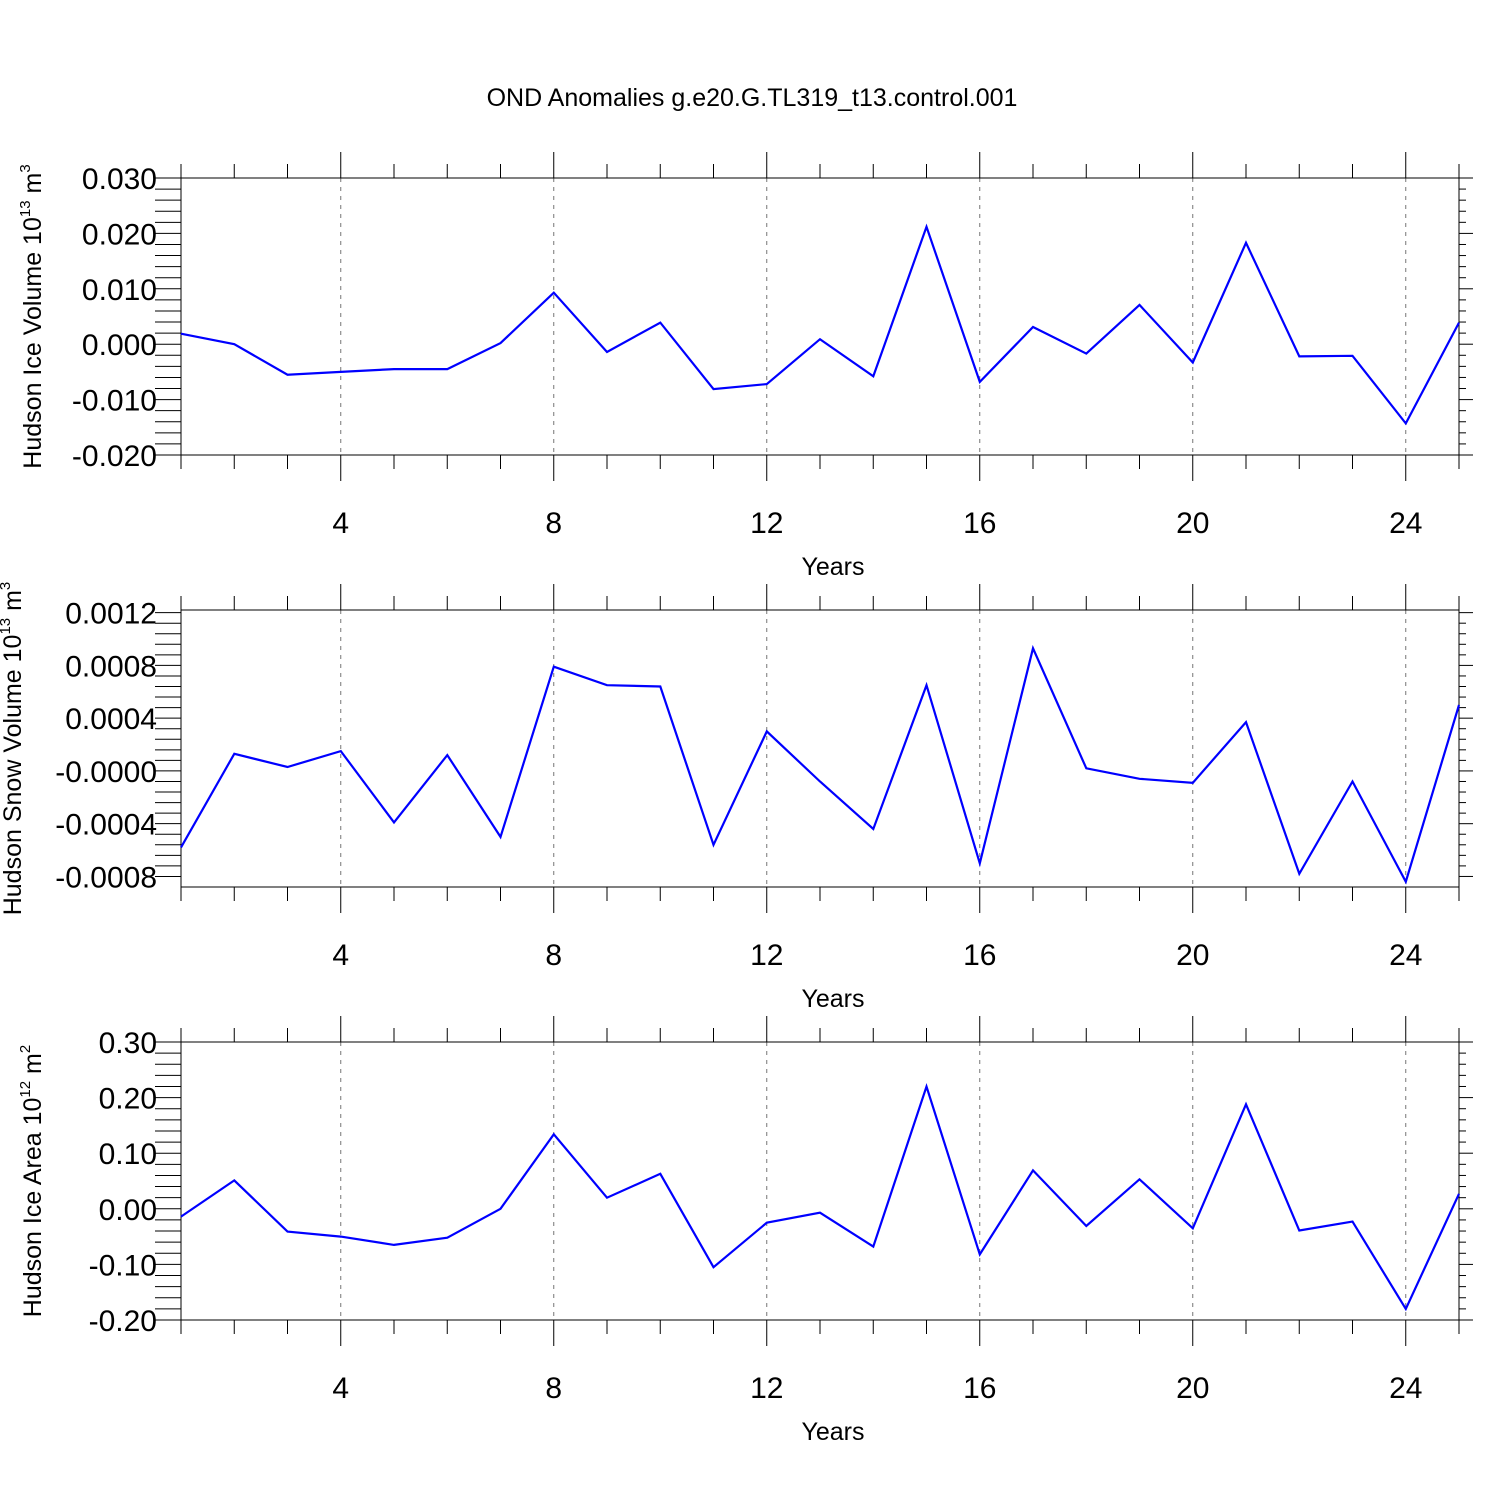  Describe the element at coordinates (123, 1321) in the screenshot. I see `y-tick-label: -0.20` at that location.